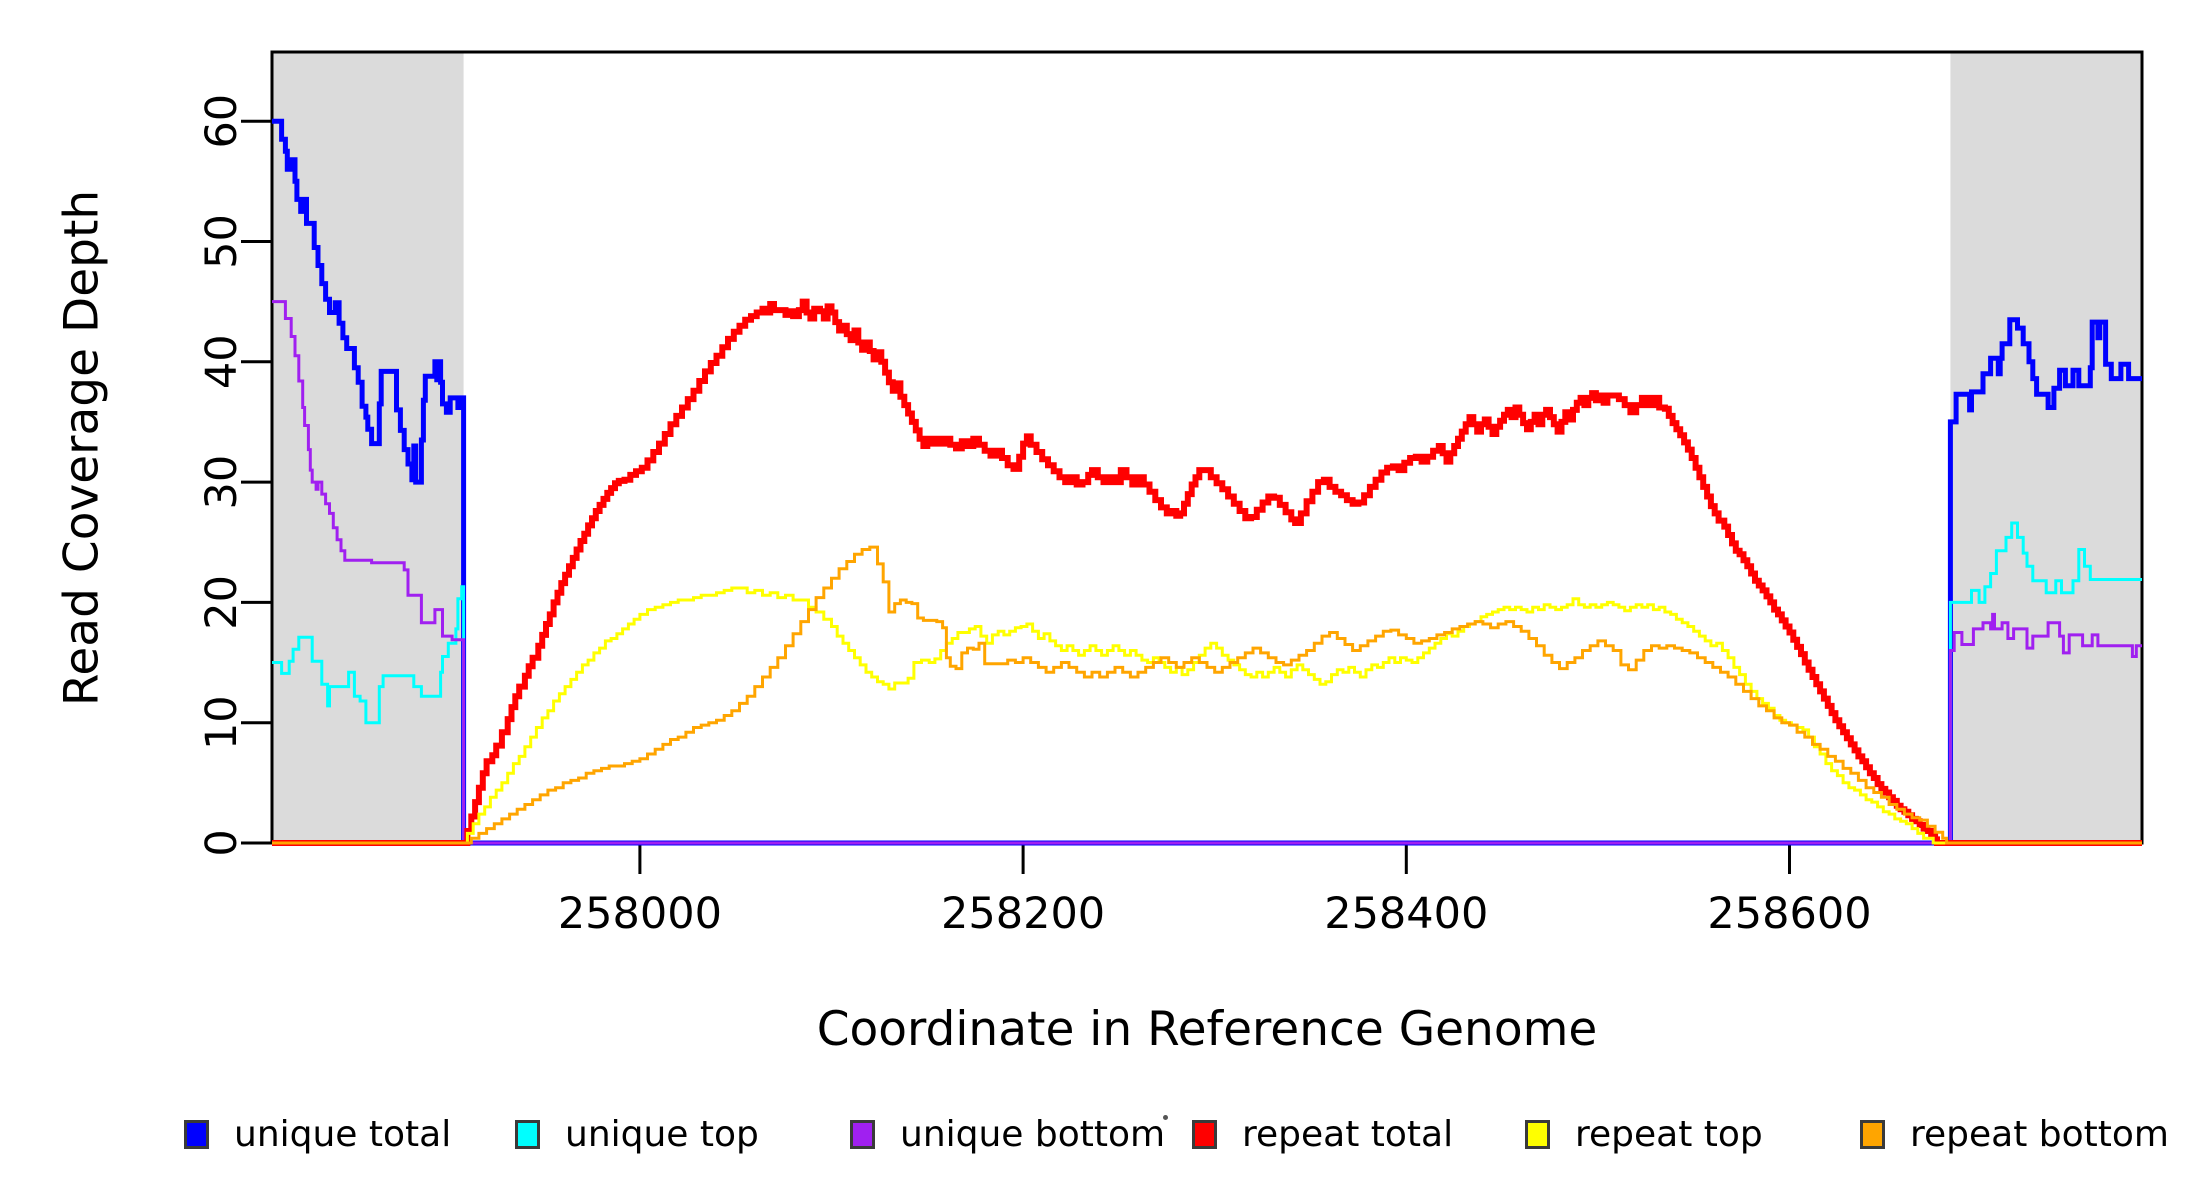 The width and height of the screenshot is (2200, 1200). I want to click on stray-dot, so click(1165, 1117).